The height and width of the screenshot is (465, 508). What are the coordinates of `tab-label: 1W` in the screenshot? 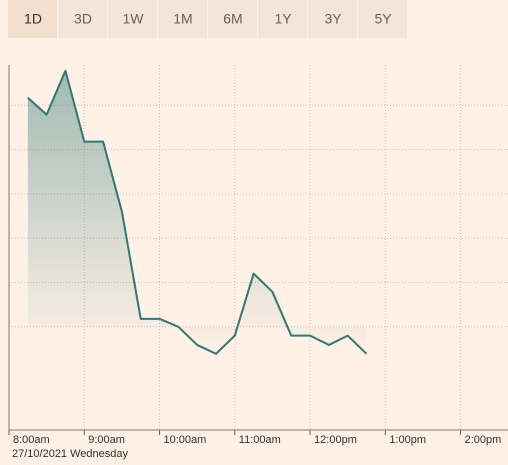 It's located at (134, 19).